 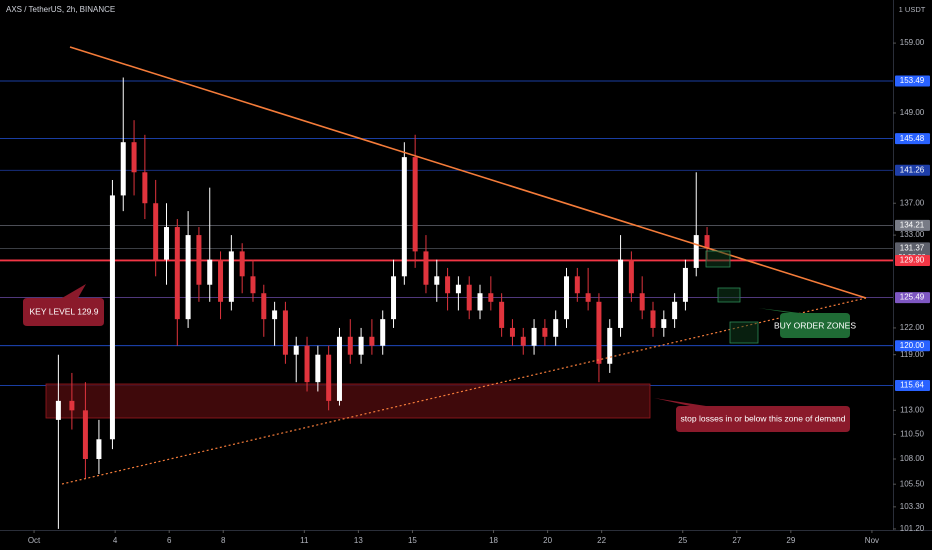 I want to click on x-tick-label: 15, so click(x=412, y=540).